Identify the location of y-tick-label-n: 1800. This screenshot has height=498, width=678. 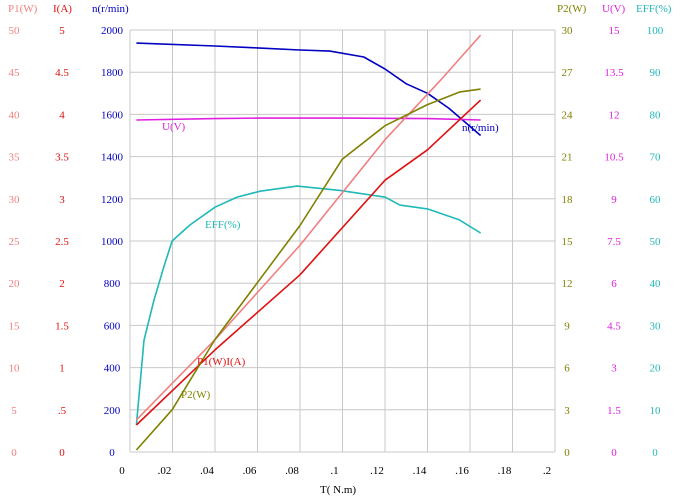
(112, 73).